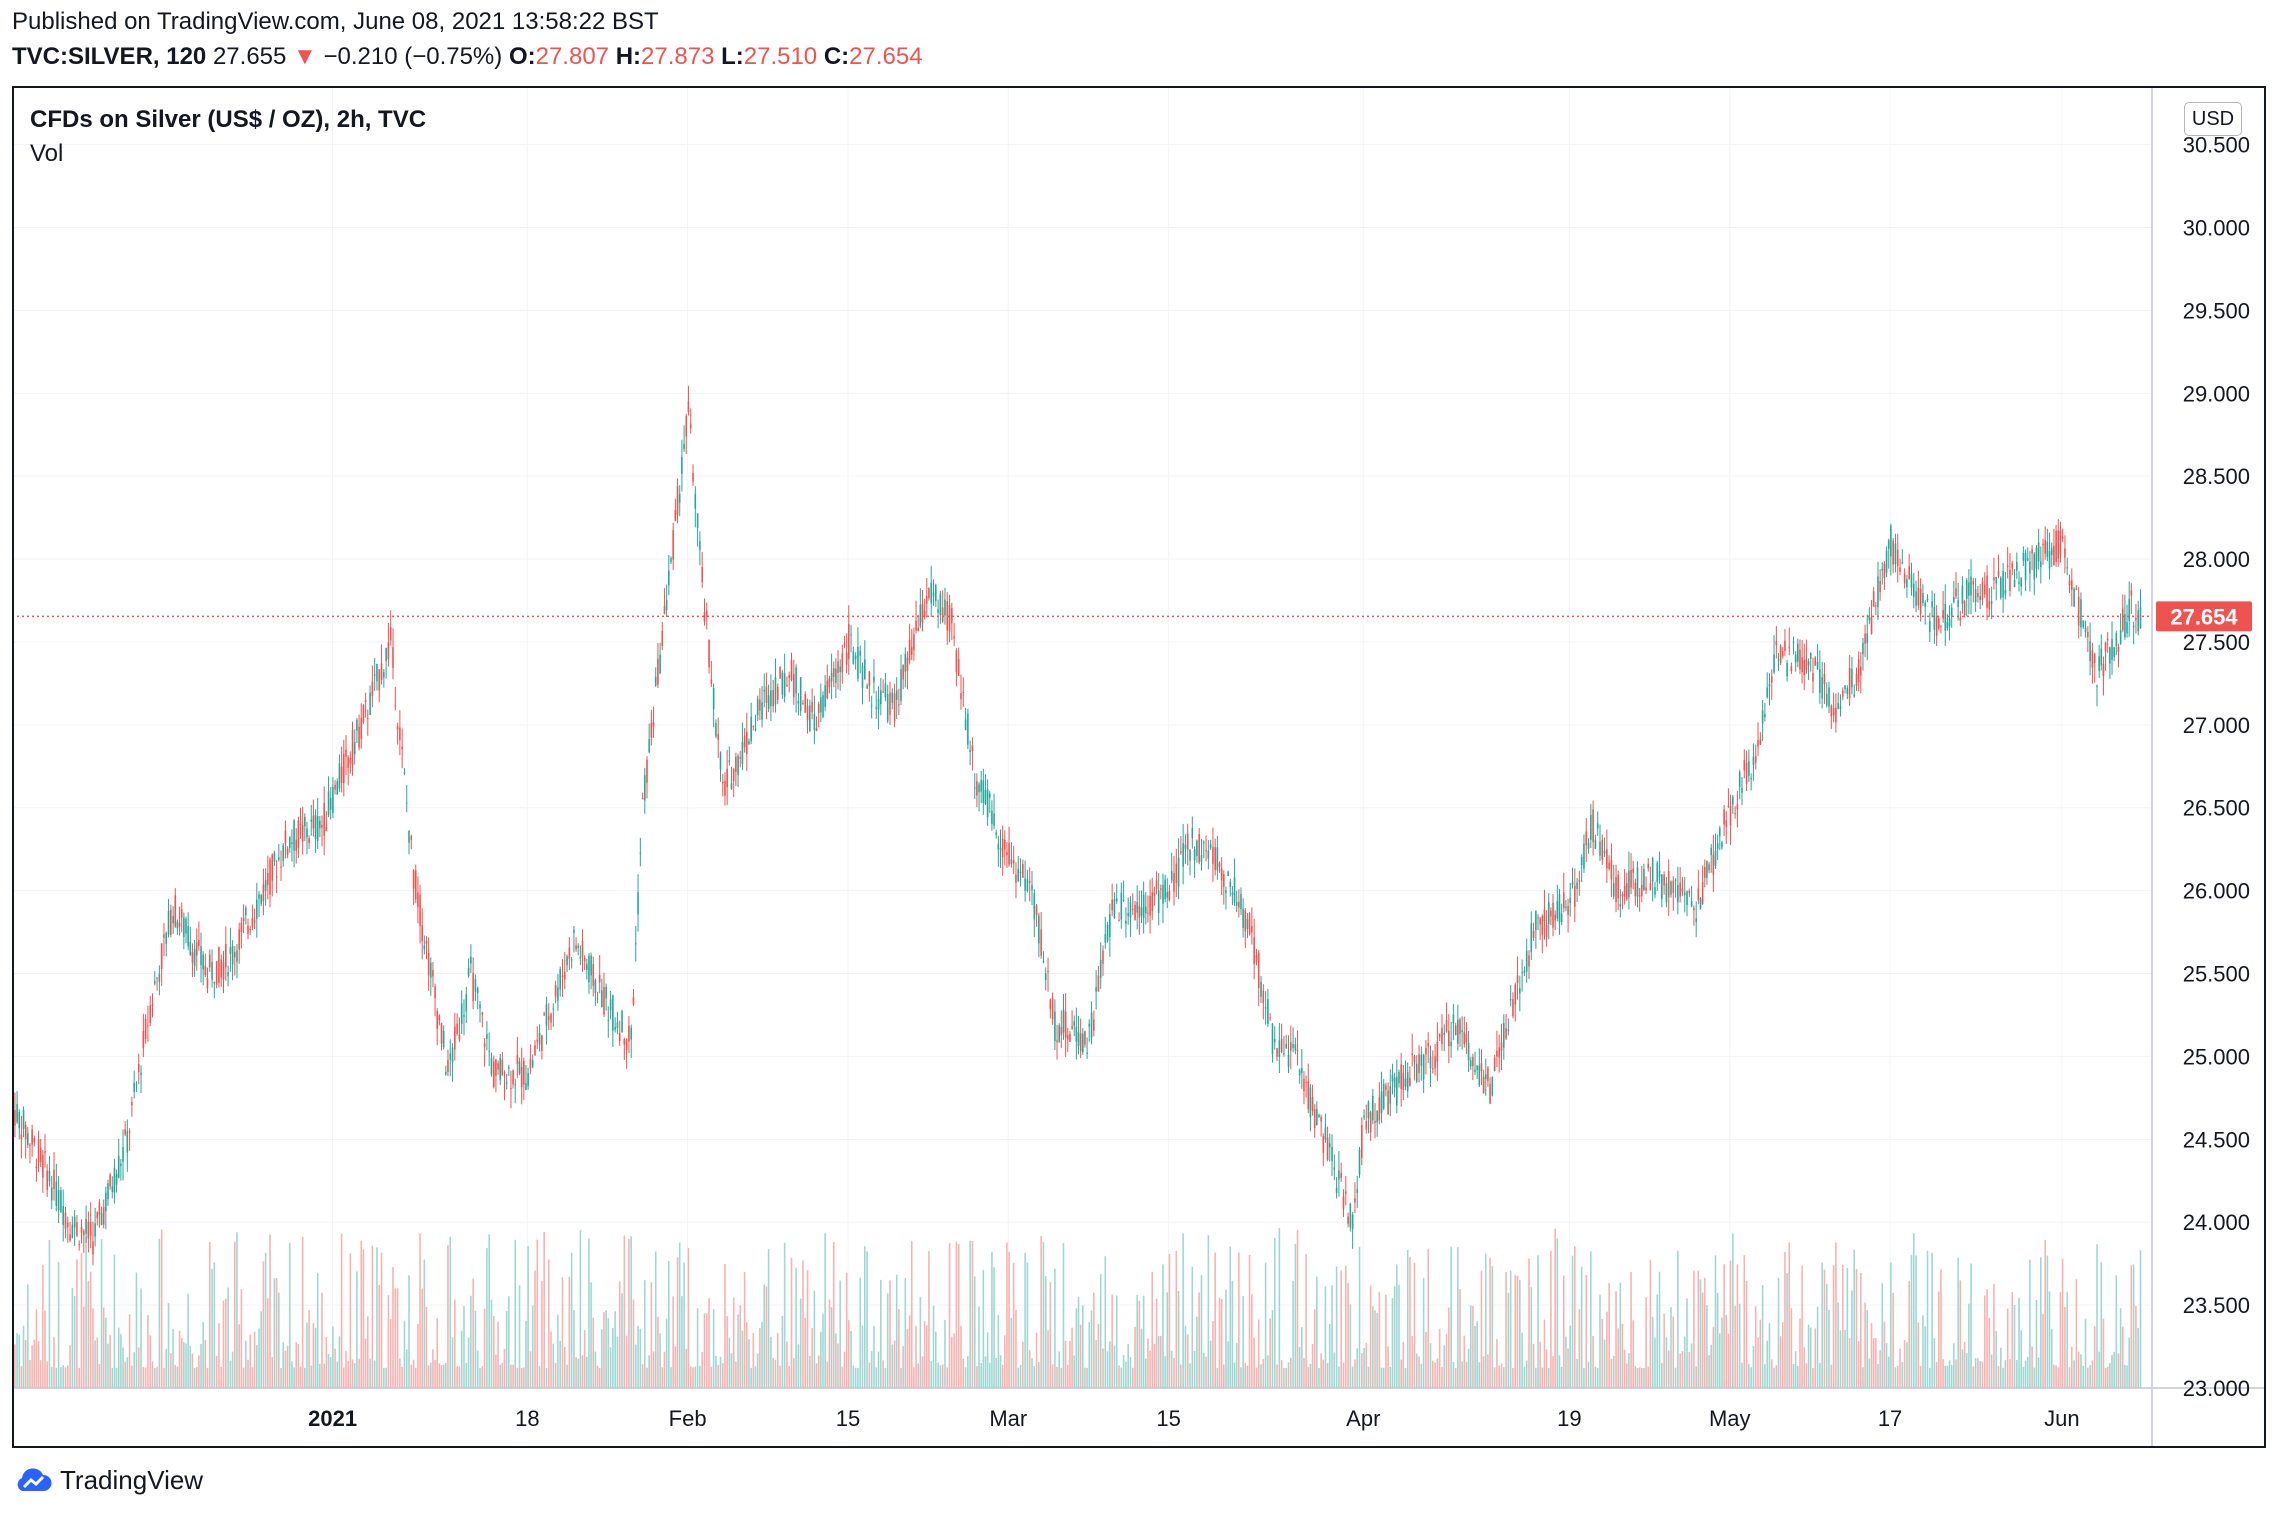 The image size is (2280, 1520). I want to click on currency-button: USD, so click(2213, 119).